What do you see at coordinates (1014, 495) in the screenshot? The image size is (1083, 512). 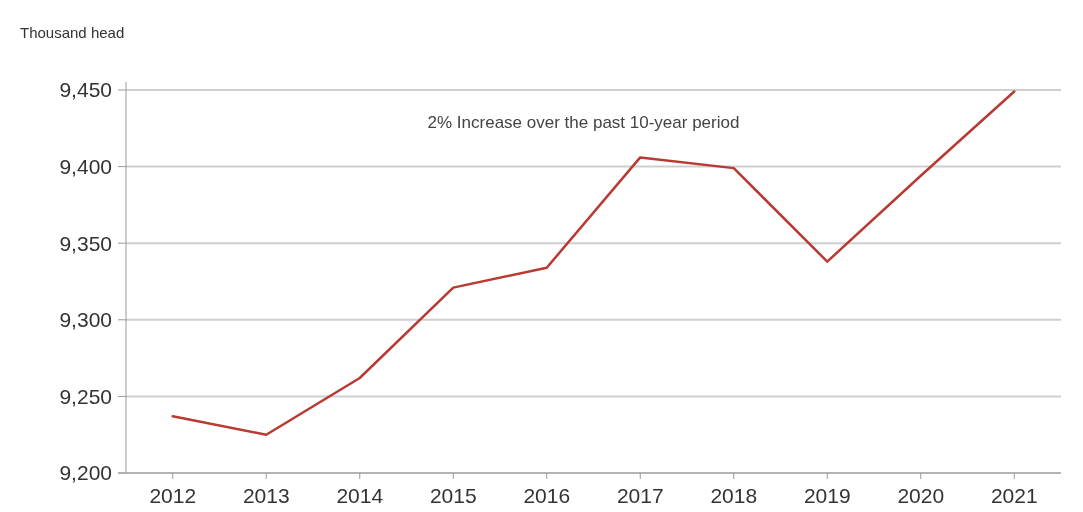 I see `x-tick-label: 2021` at bounding box center [1014, 495].